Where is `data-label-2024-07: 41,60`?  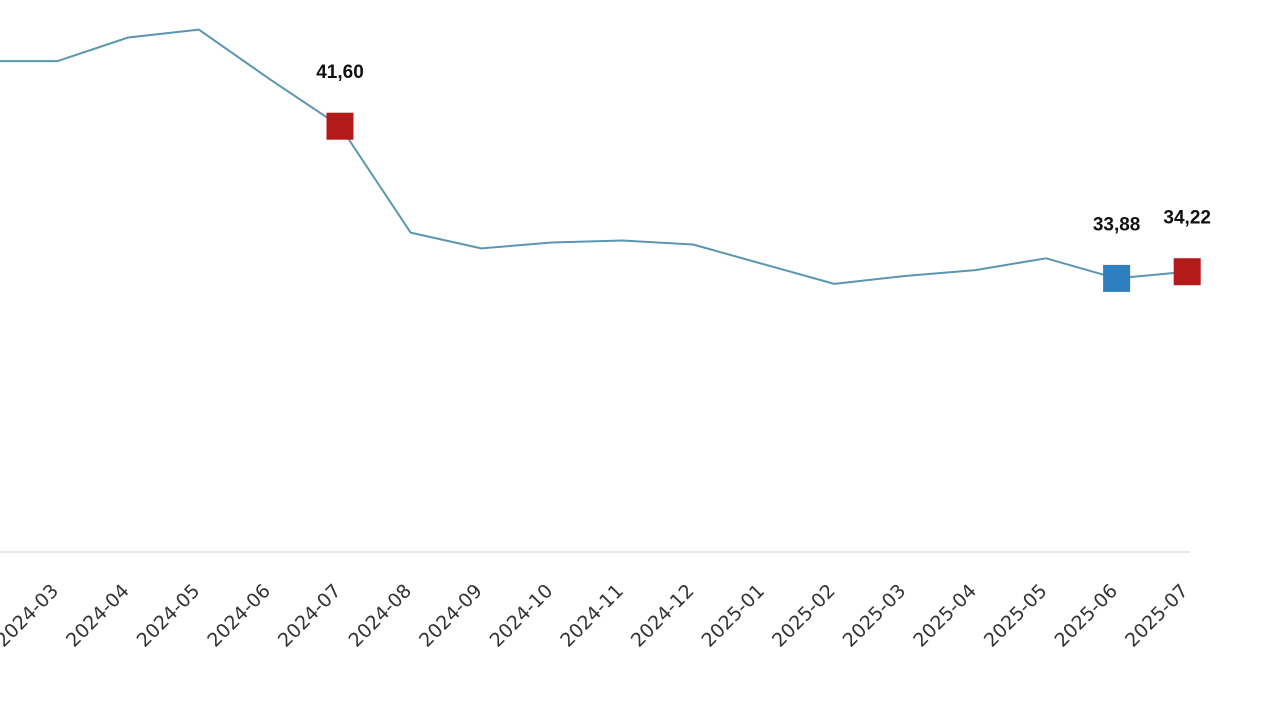
data-label-2024-07: 41,60 is located at coordinates (340, 72).